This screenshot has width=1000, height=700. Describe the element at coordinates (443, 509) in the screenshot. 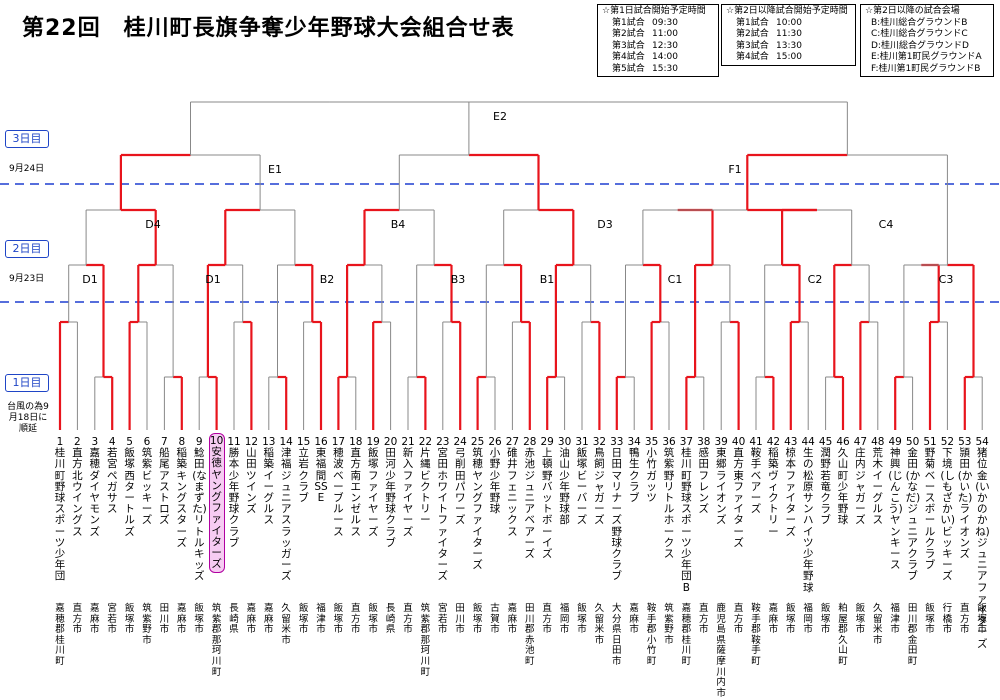

I see `team-name: 23宮田ホワイトファイターズ` at that location.